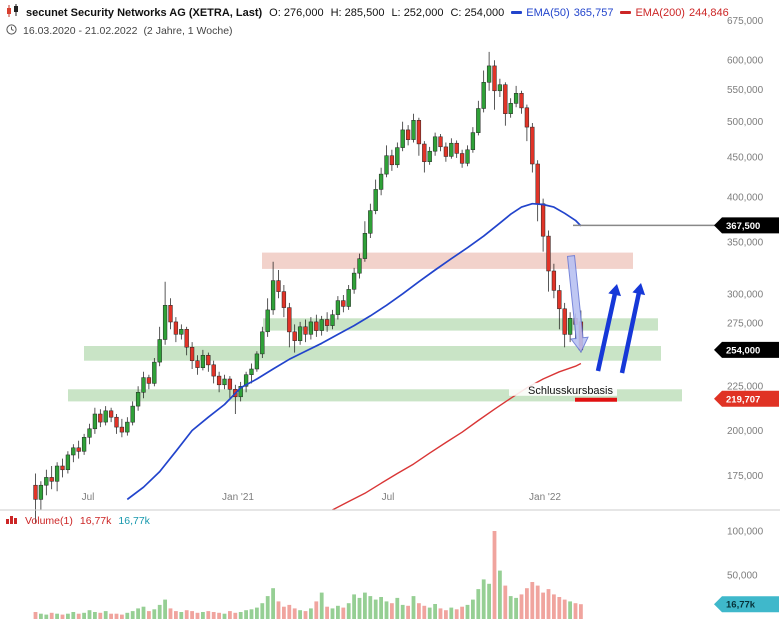  I want to click on svg-text: 175,000, so click(745, 476).